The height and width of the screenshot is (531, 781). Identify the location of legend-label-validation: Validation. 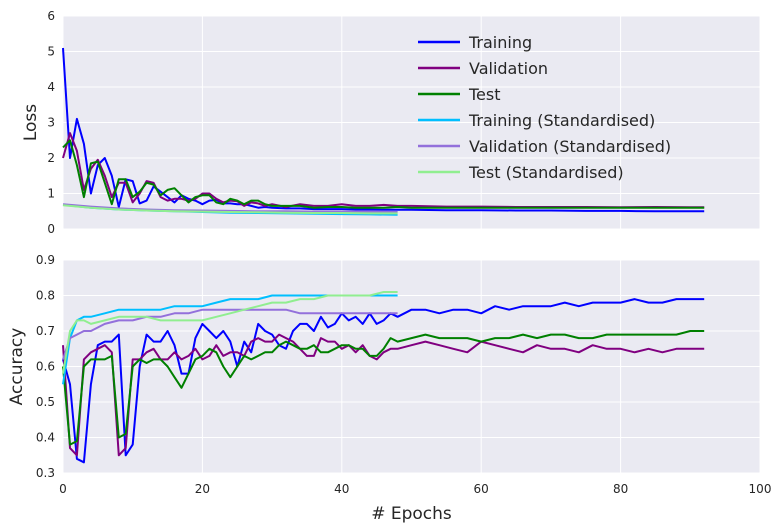
(508, 68).